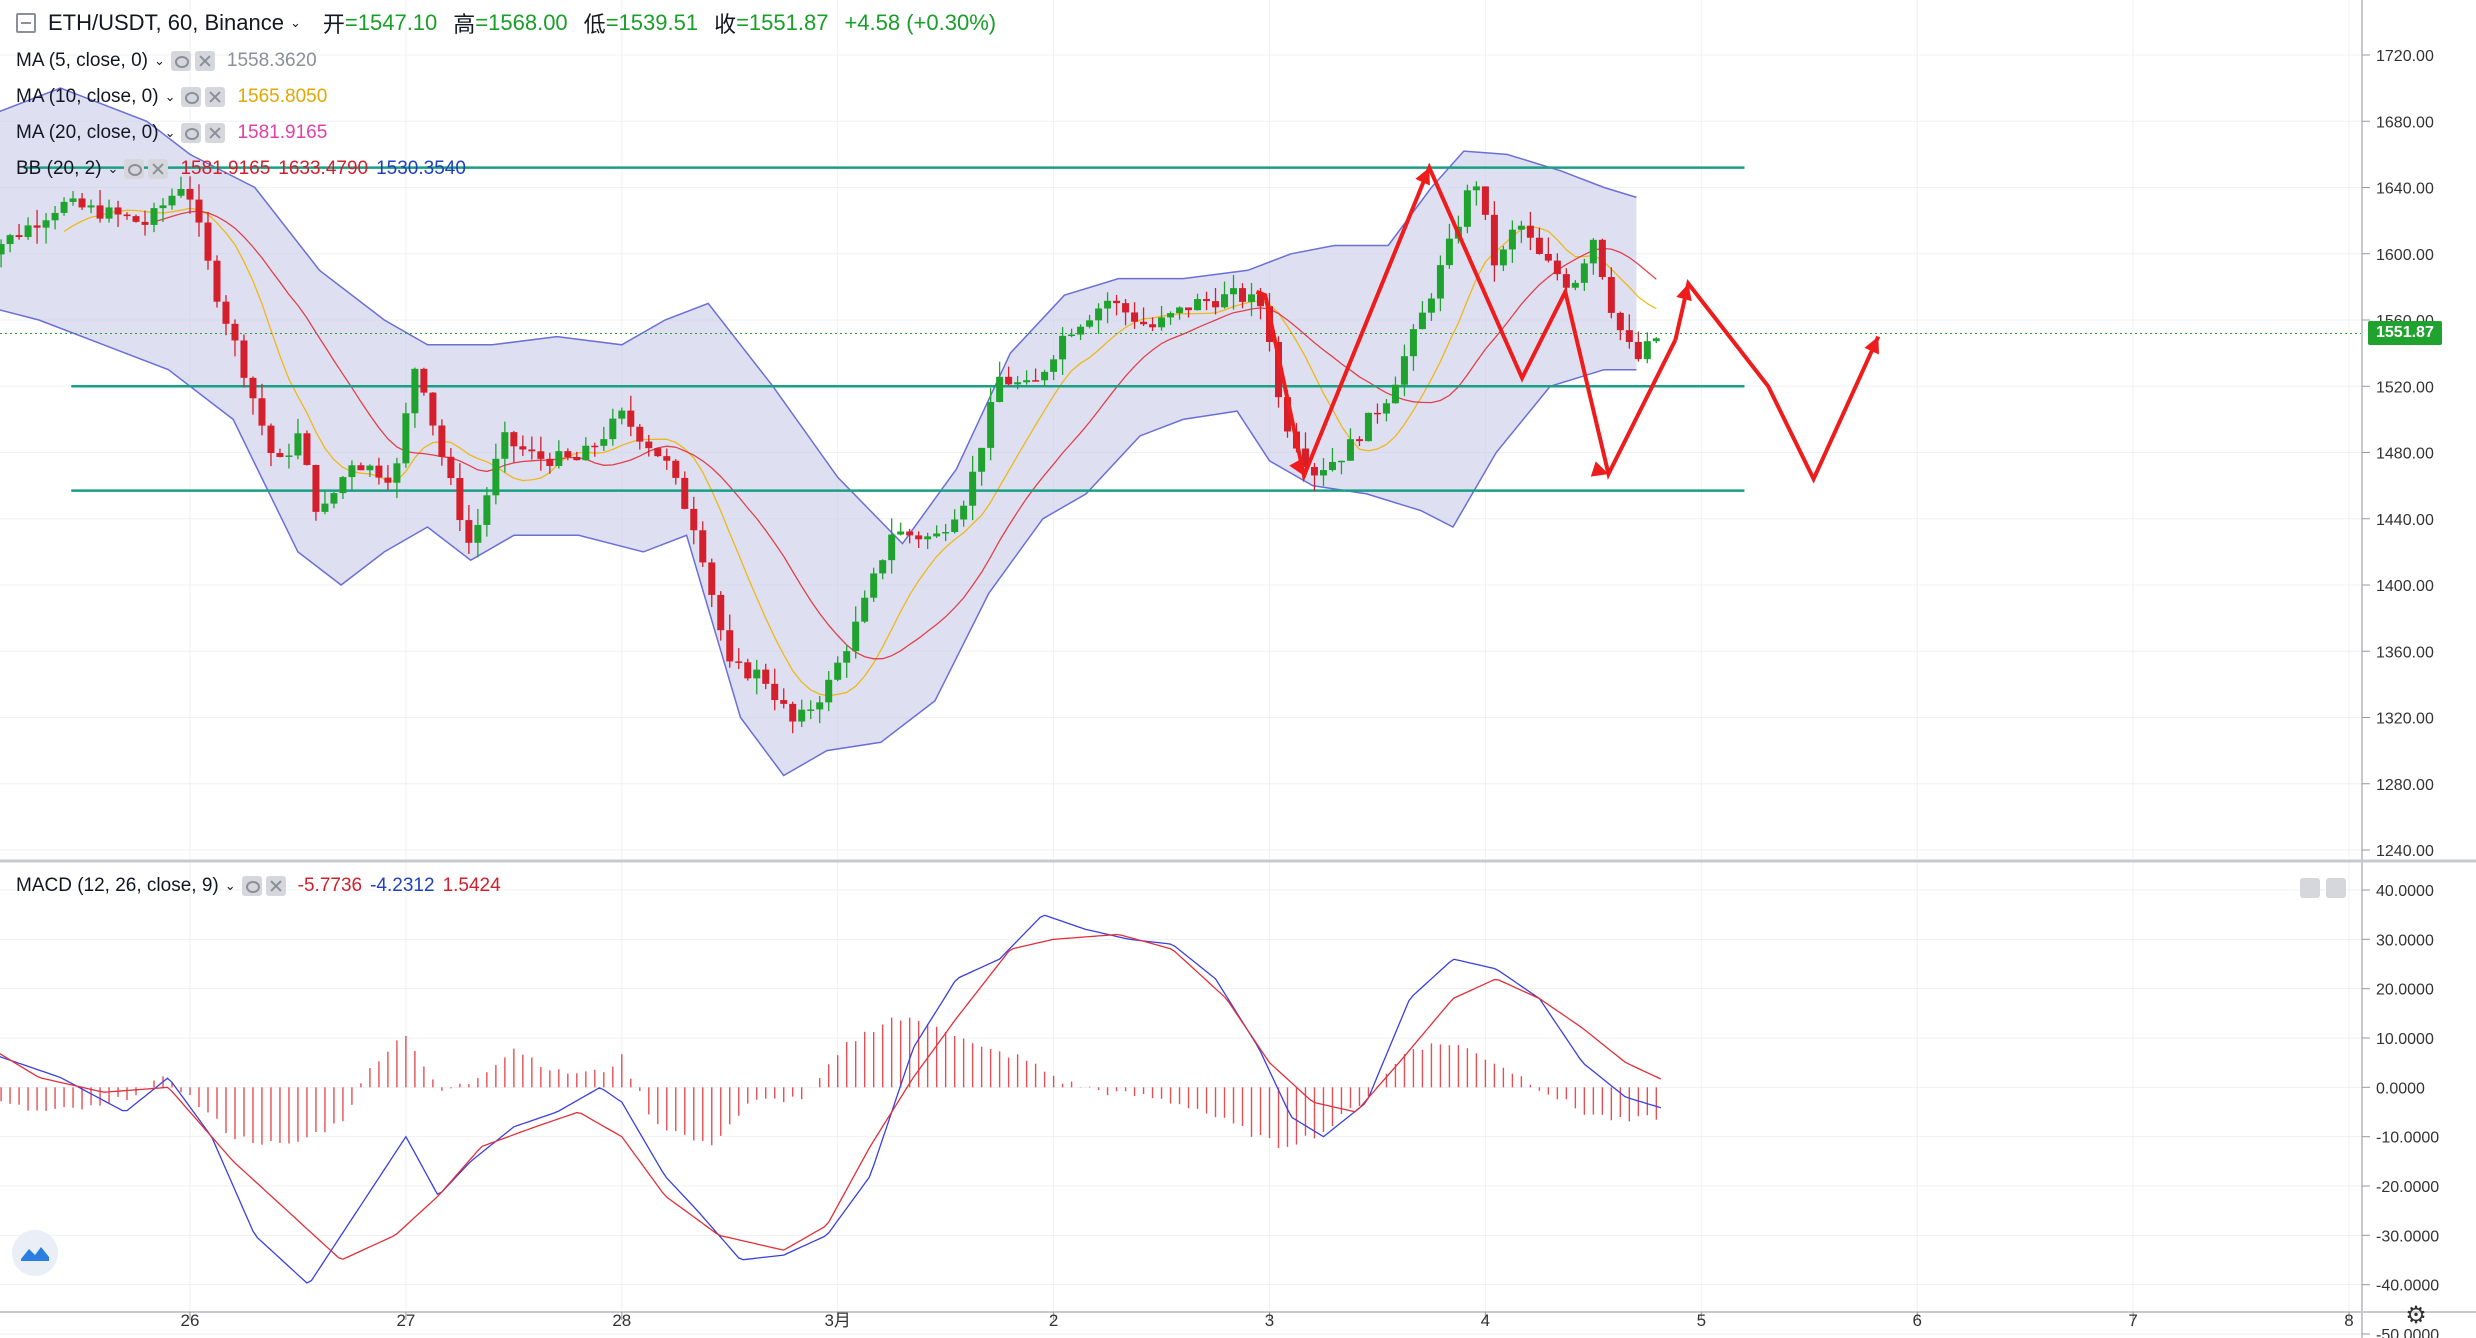  What do you see at coordinates (2416, 1315) in the screenshot?
I see `gear-icon: ⚙` at bounding box center [2416, 1315].